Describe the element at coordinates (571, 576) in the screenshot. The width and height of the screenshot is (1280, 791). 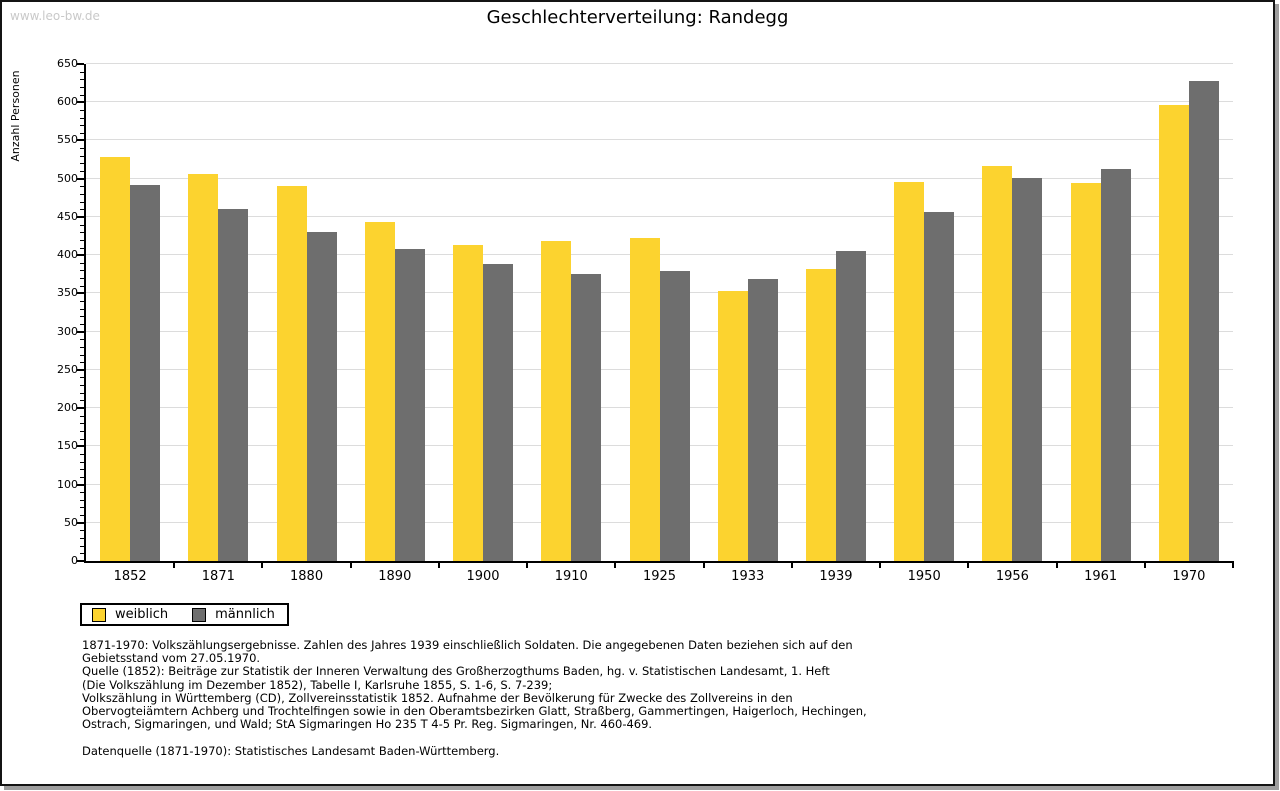
I see `x-tick-label-1910: 1910` at that location.